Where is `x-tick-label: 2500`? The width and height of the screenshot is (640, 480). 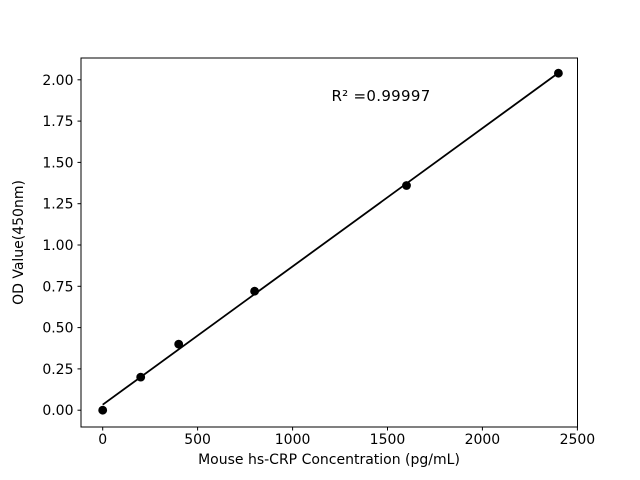
x-tick-label: 2500 is located at coordinates (578, 440).